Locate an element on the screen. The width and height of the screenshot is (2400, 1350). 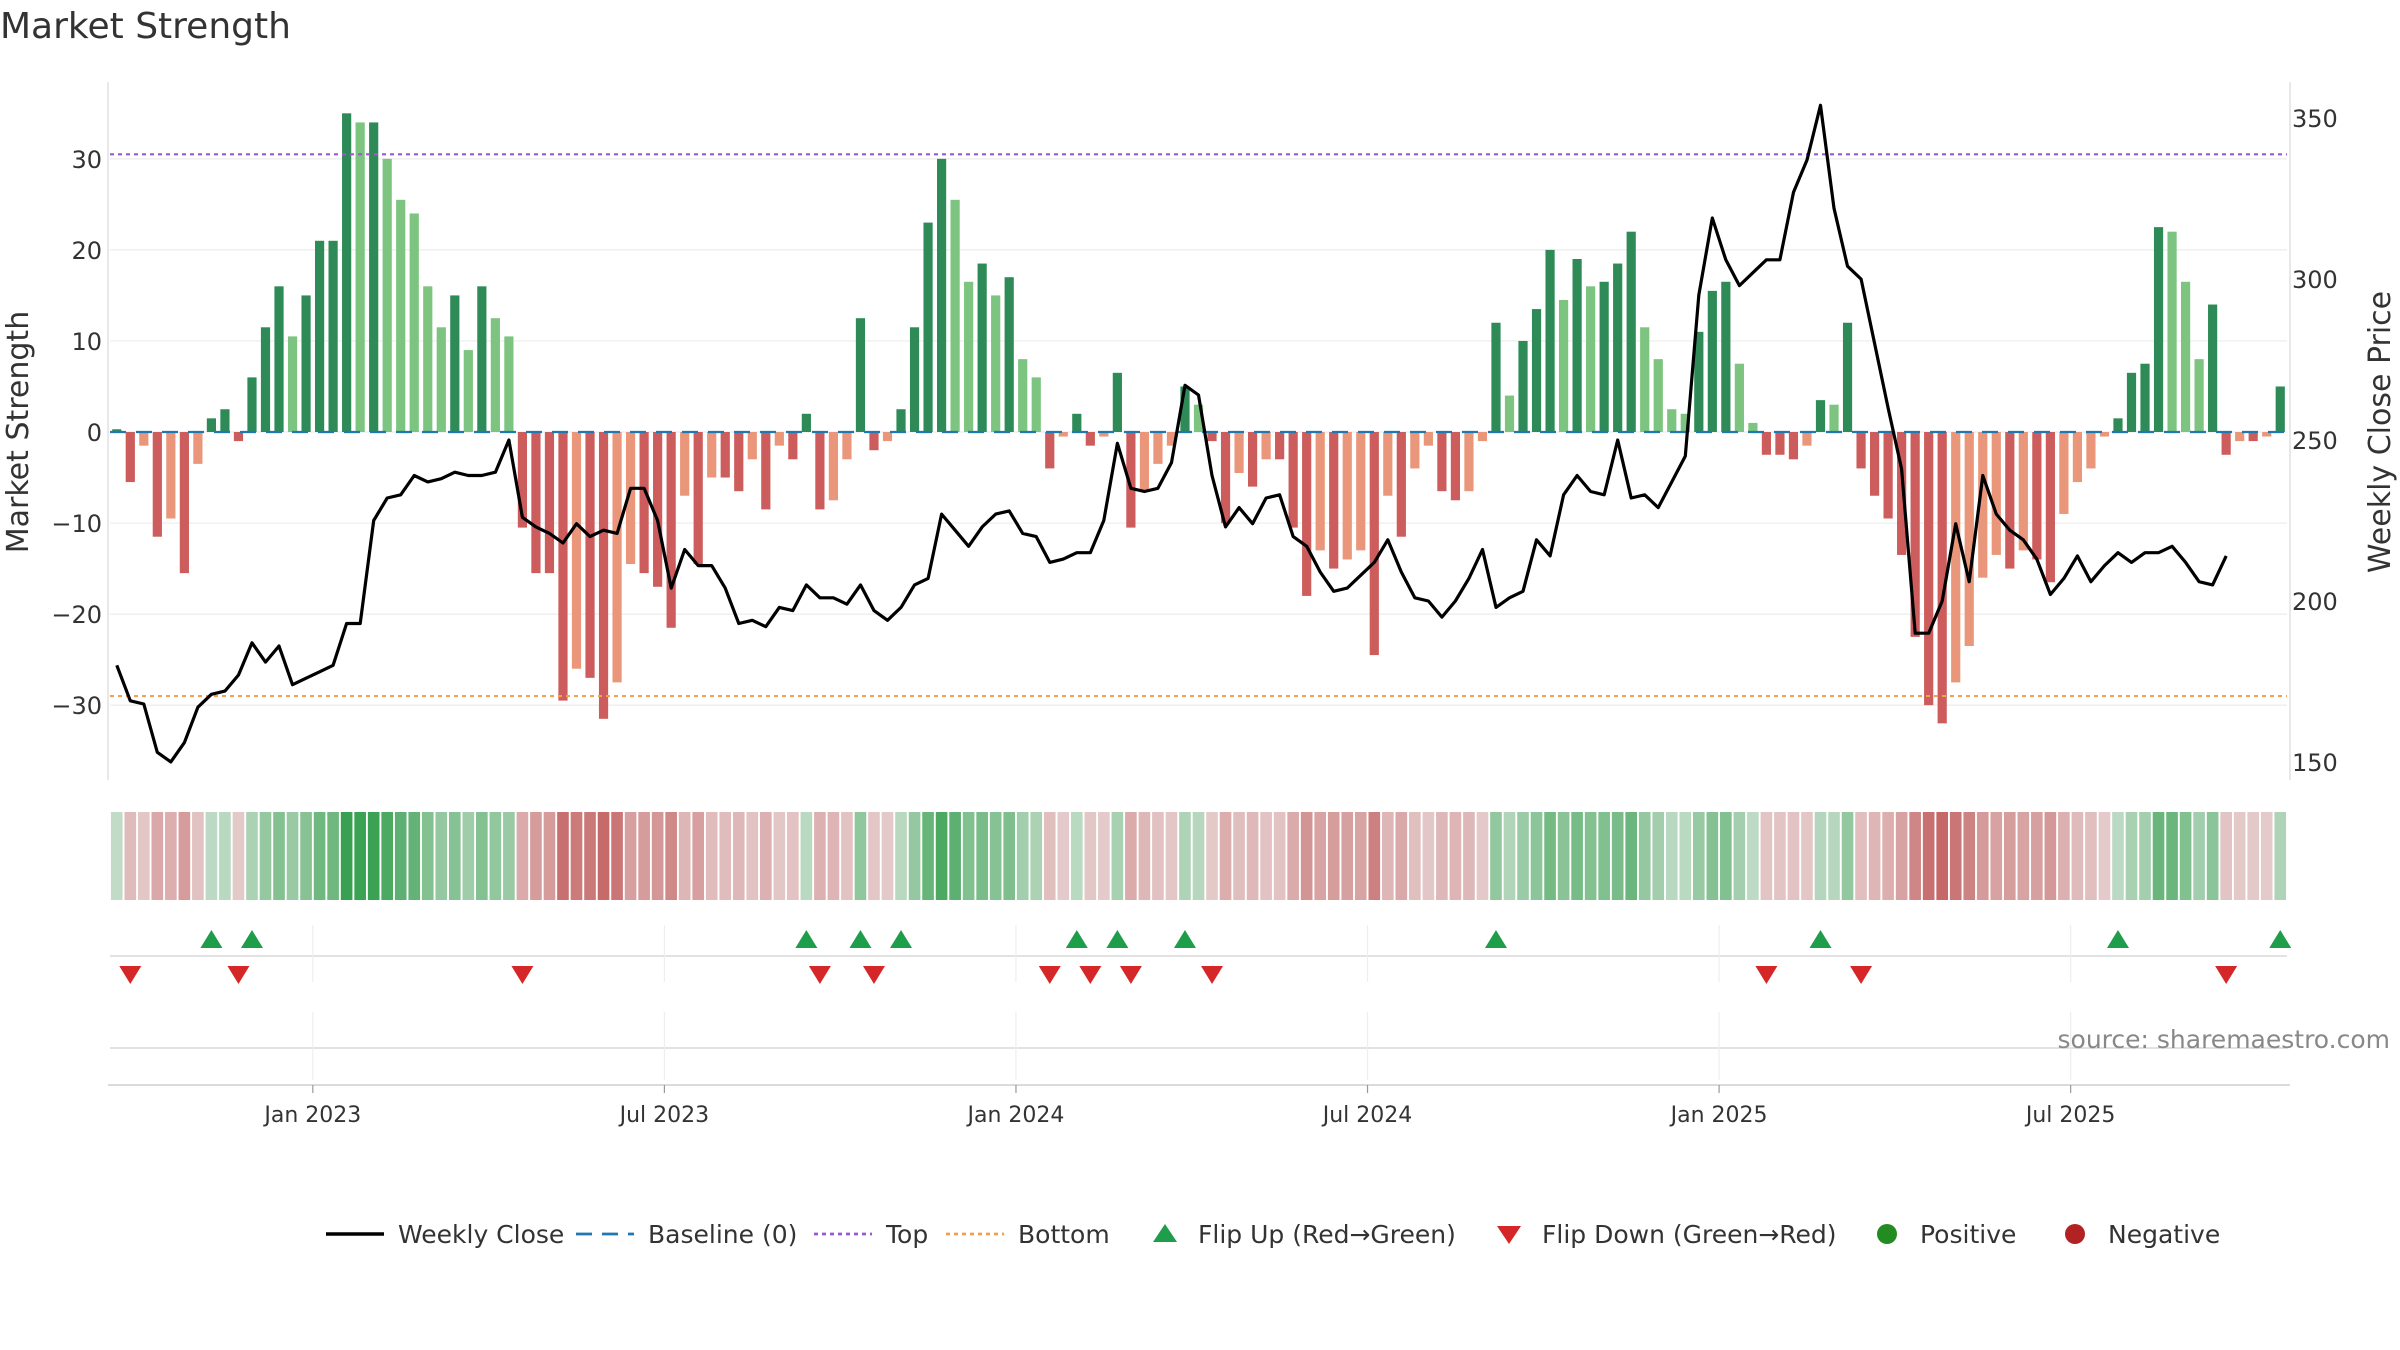
legend-triangle-up-swatch is located at coordinates (1165, 1233).